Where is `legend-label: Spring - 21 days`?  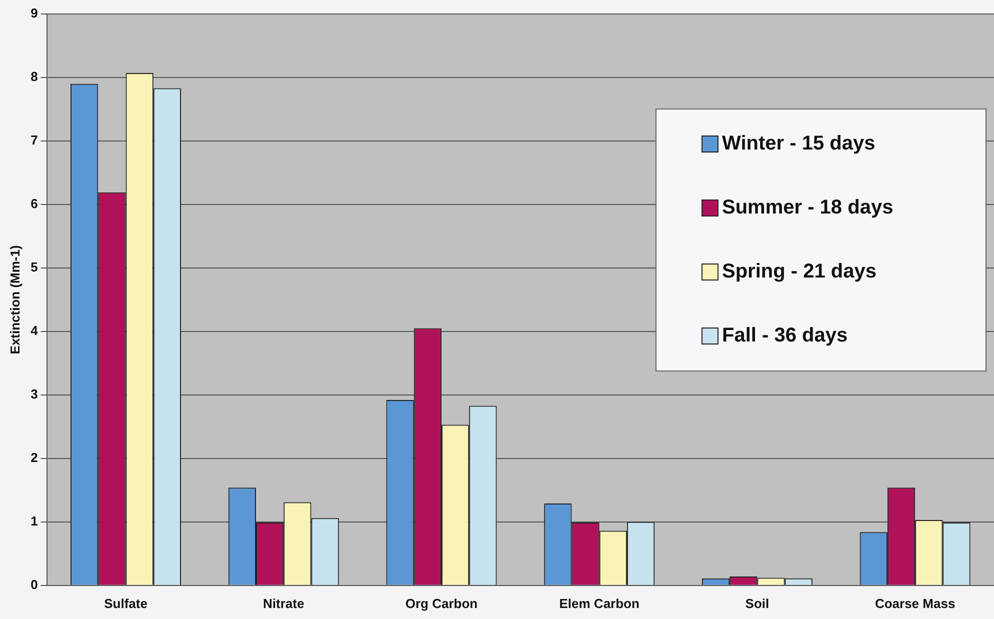
legend-label: Spring - 21 days is located at coordinates (799, 271).